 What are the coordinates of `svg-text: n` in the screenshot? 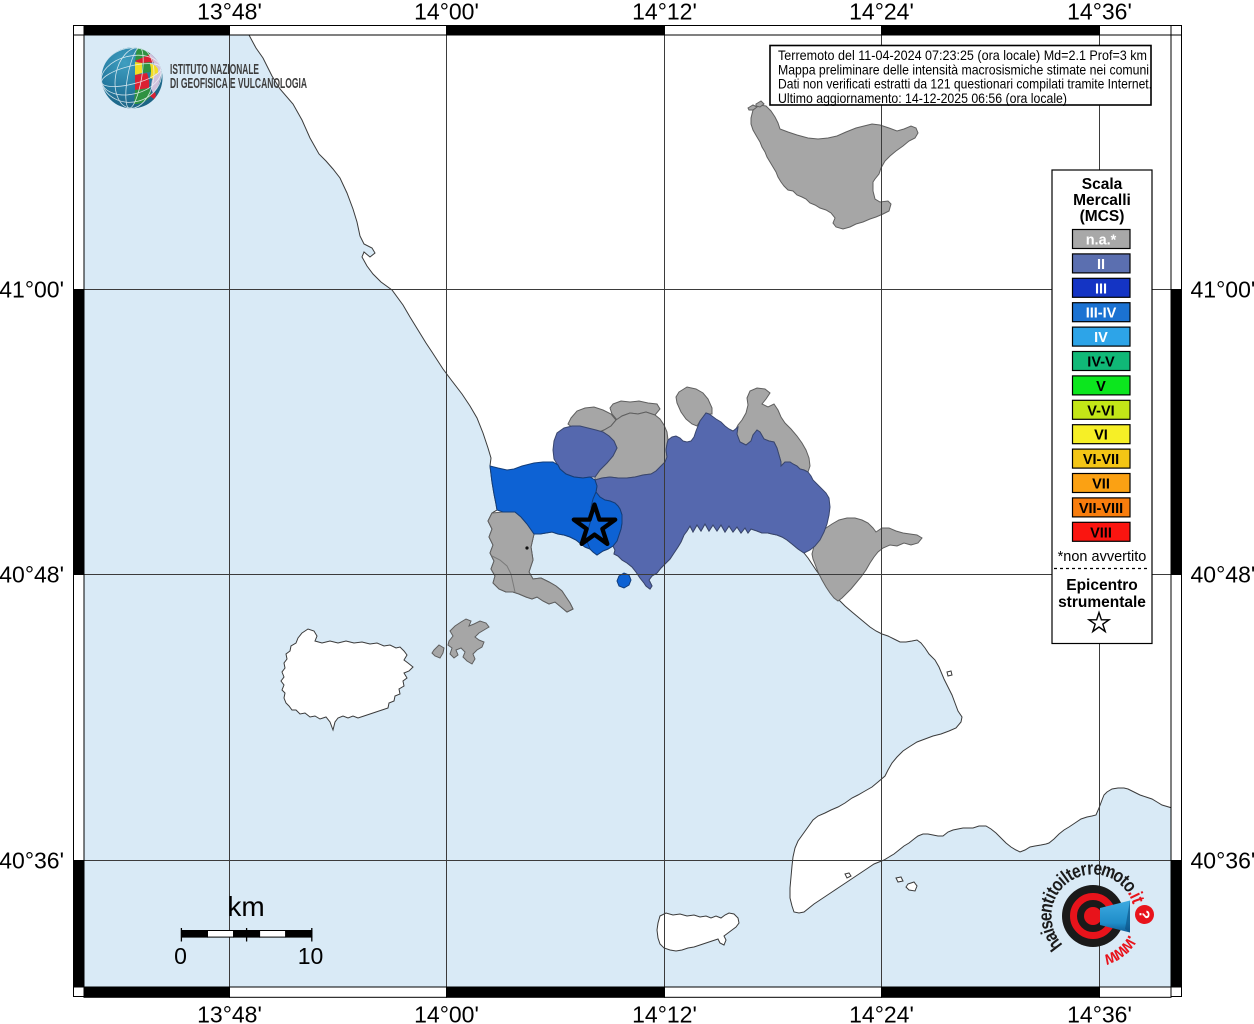 It's located at (1045, 907).